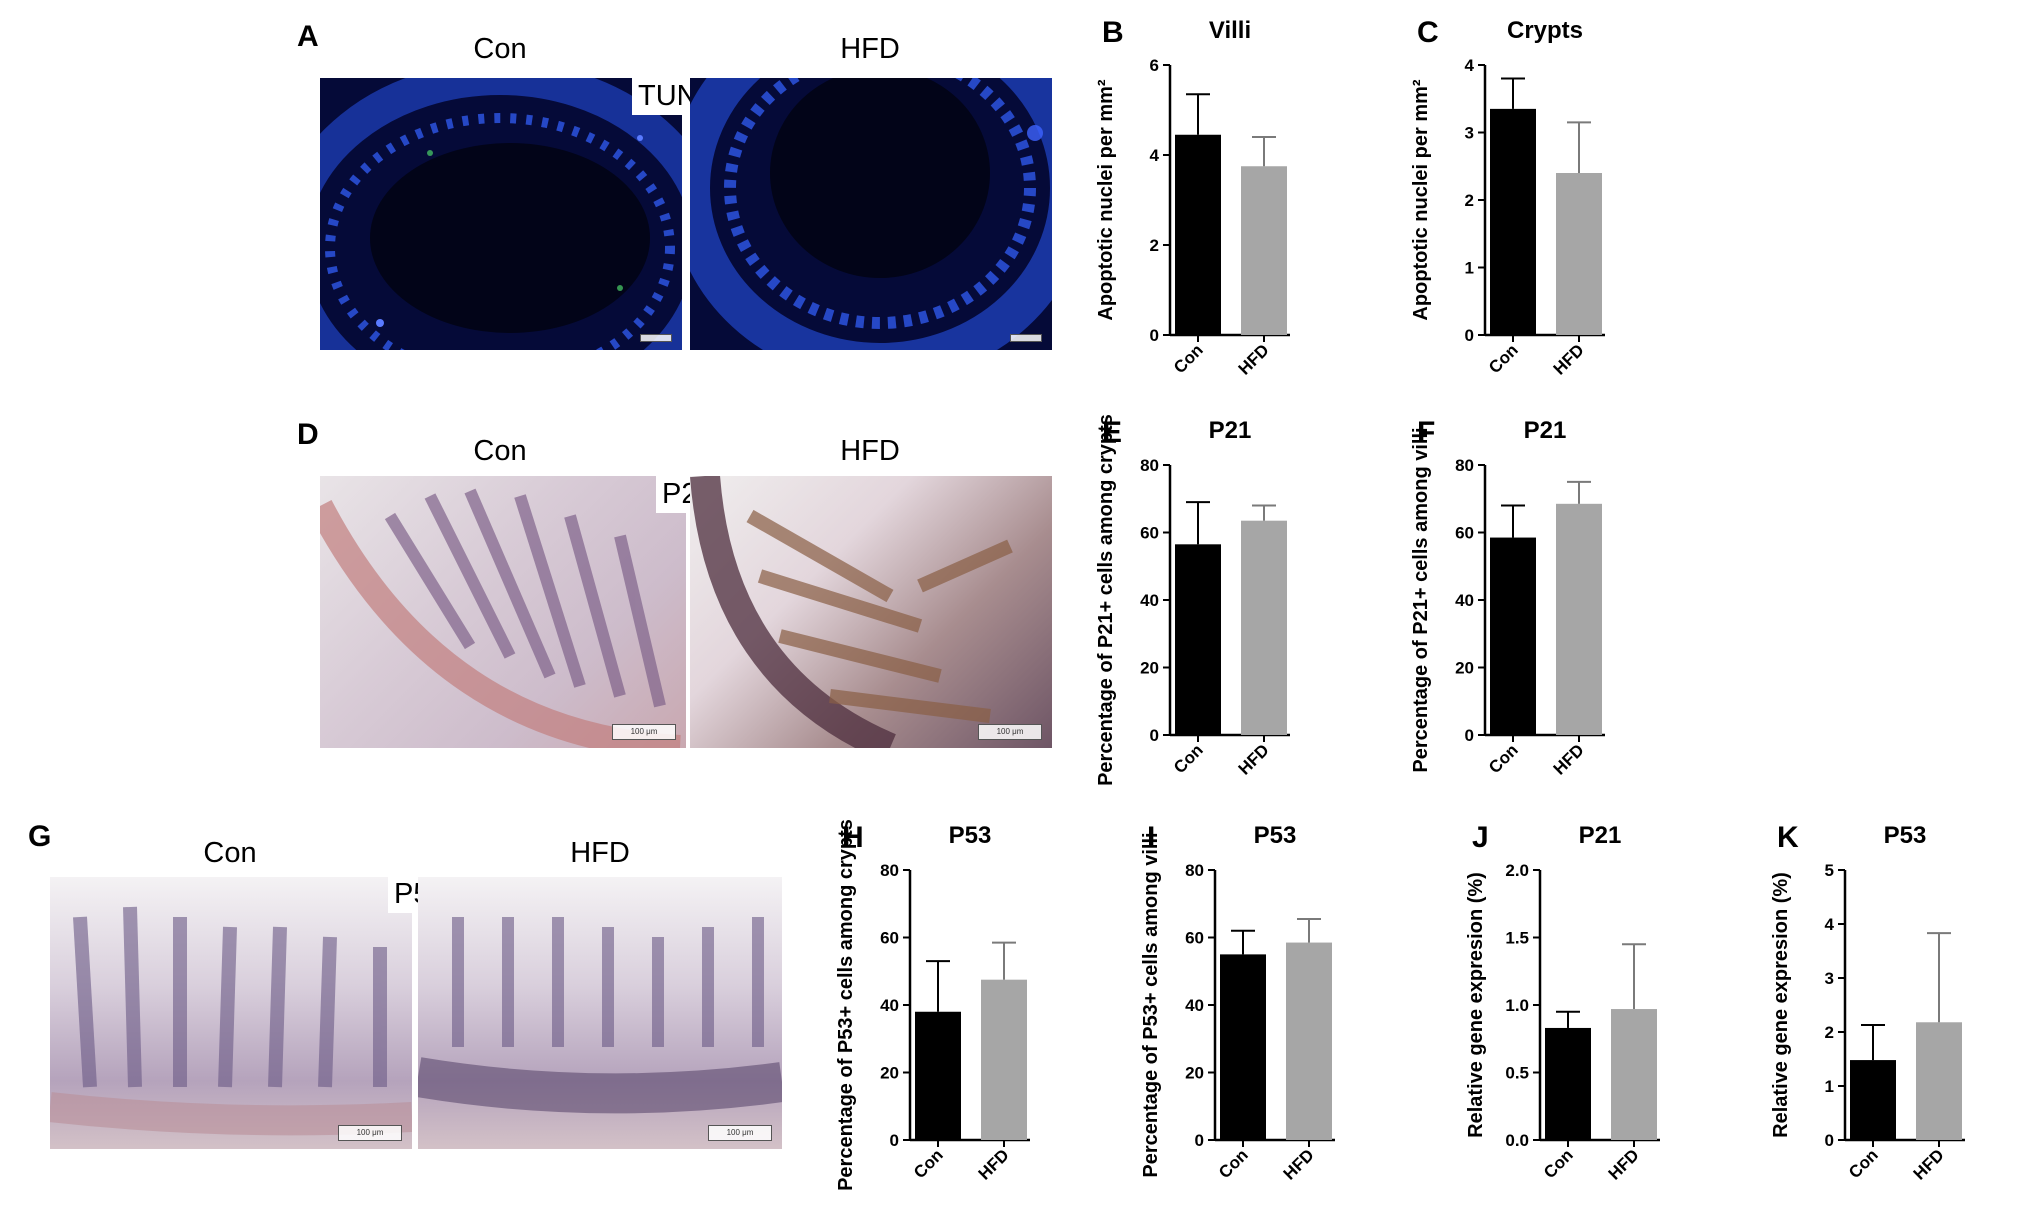 The width and height of the screenshot is (2031, 1205). I want to click on panel-label-d: D, so click(308, 434).